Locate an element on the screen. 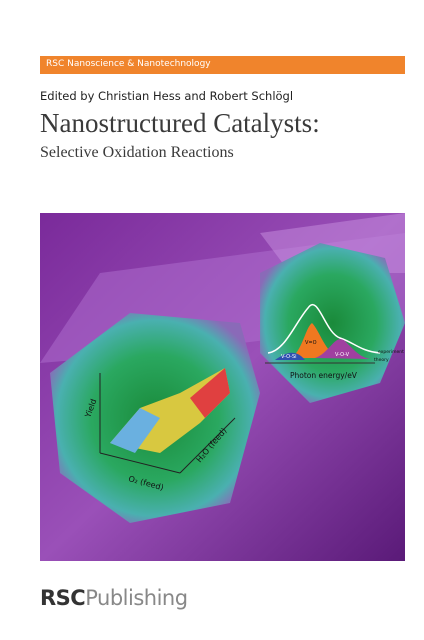  legend-label: experiment is located at coordinates (391, 352).